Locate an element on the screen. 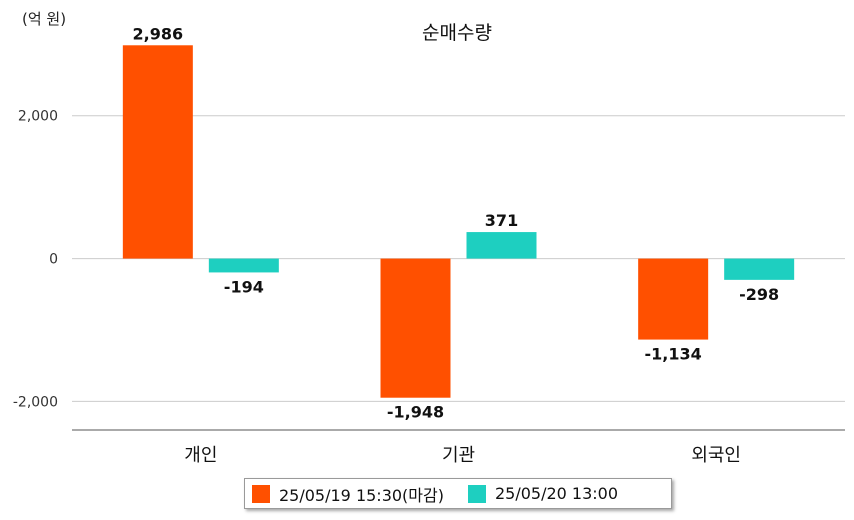 The image size is (854, 520). data-label: -1,948 is located at coordinates (415, 412).